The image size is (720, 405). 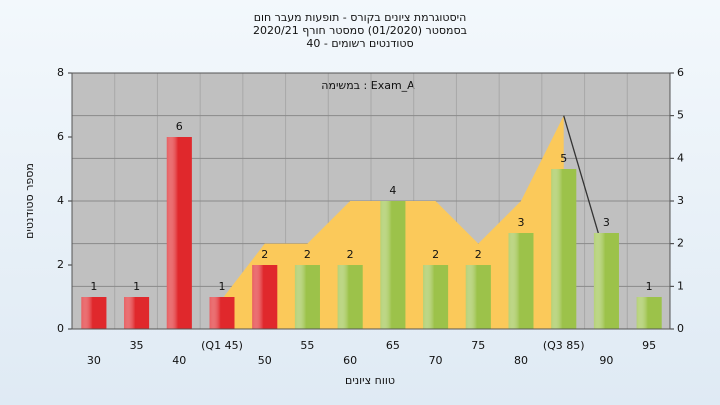 What do you see at coordinates (680, 72) in the screenshot?
I see `y2-tick-label: 6` at bounding box center [680, 72].